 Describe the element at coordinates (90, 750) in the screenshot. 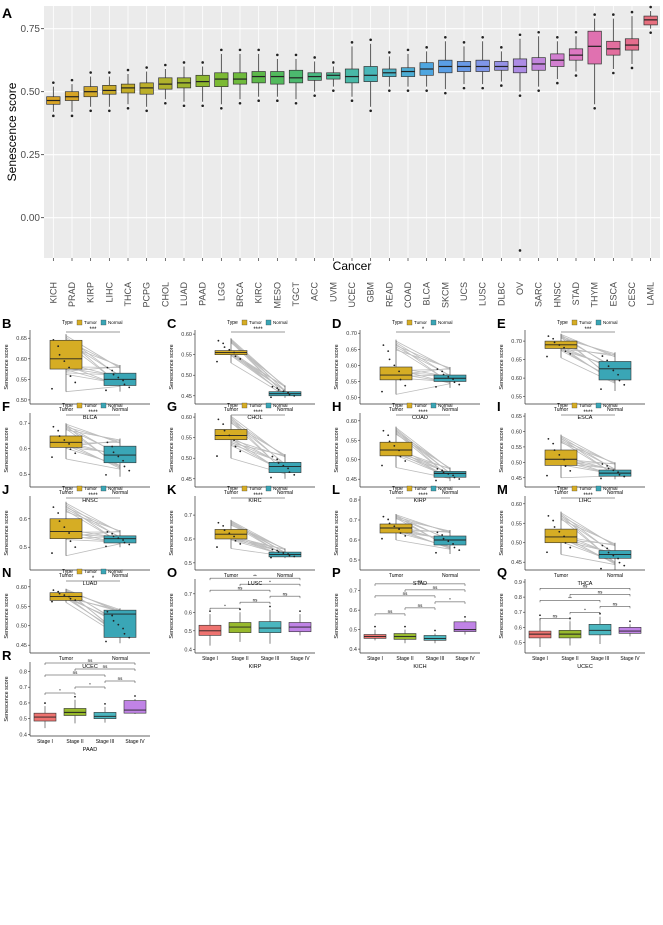

I see `x-axis-title-R: PAAD` at that location.